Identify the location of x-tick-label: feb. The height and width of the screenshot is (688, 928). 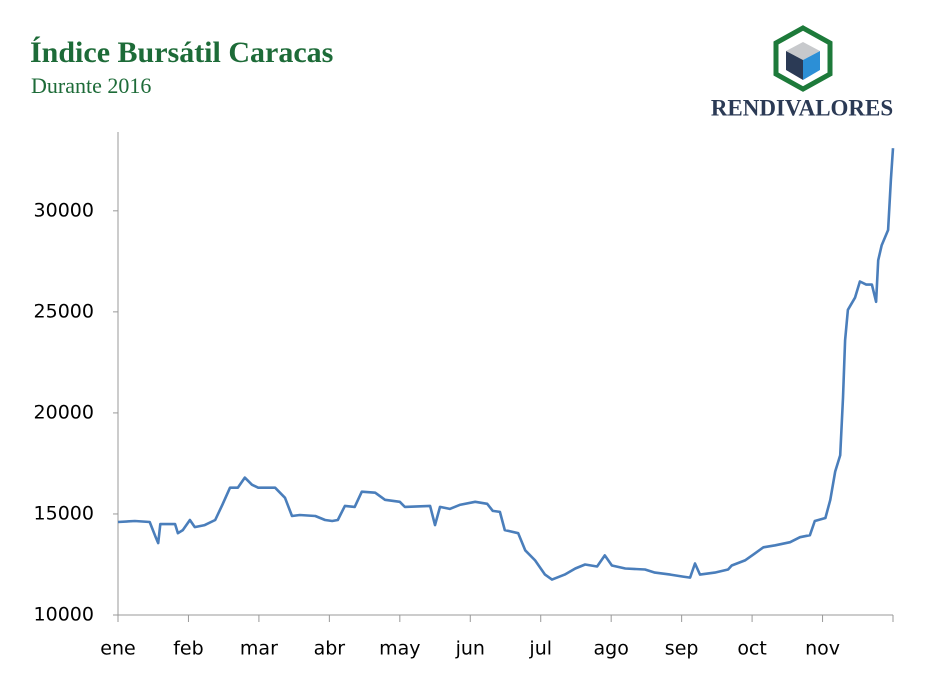
(188, 649).